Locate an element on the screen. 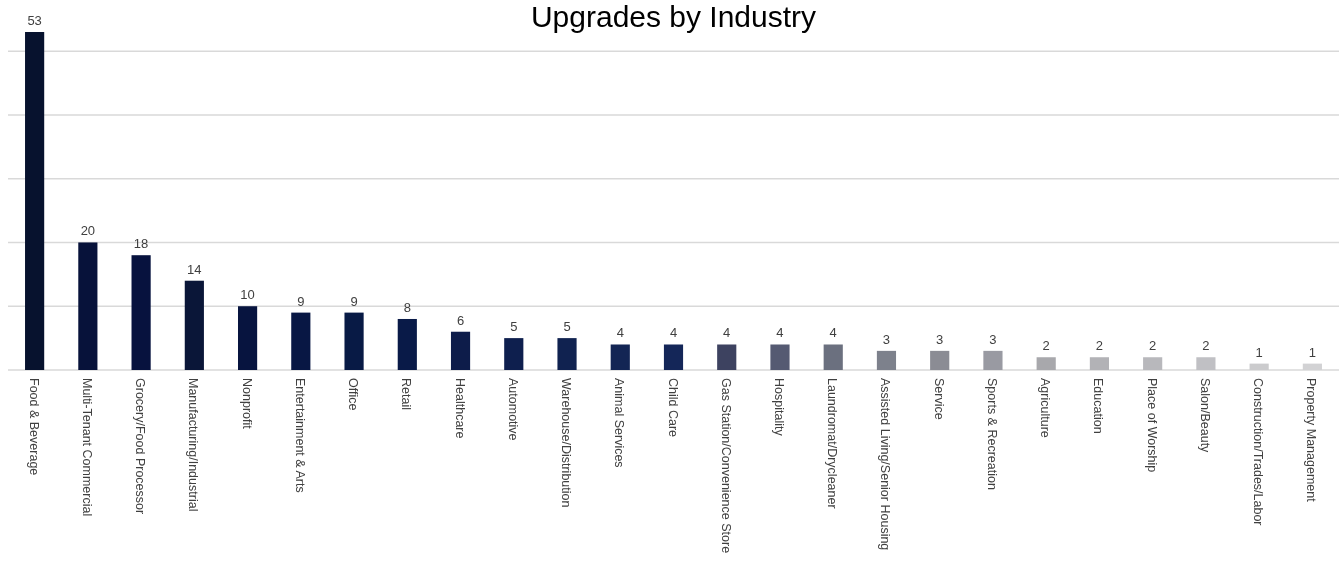  x-tick-label: Gas Station/Convenience Store is located at coordinates (725, 466).